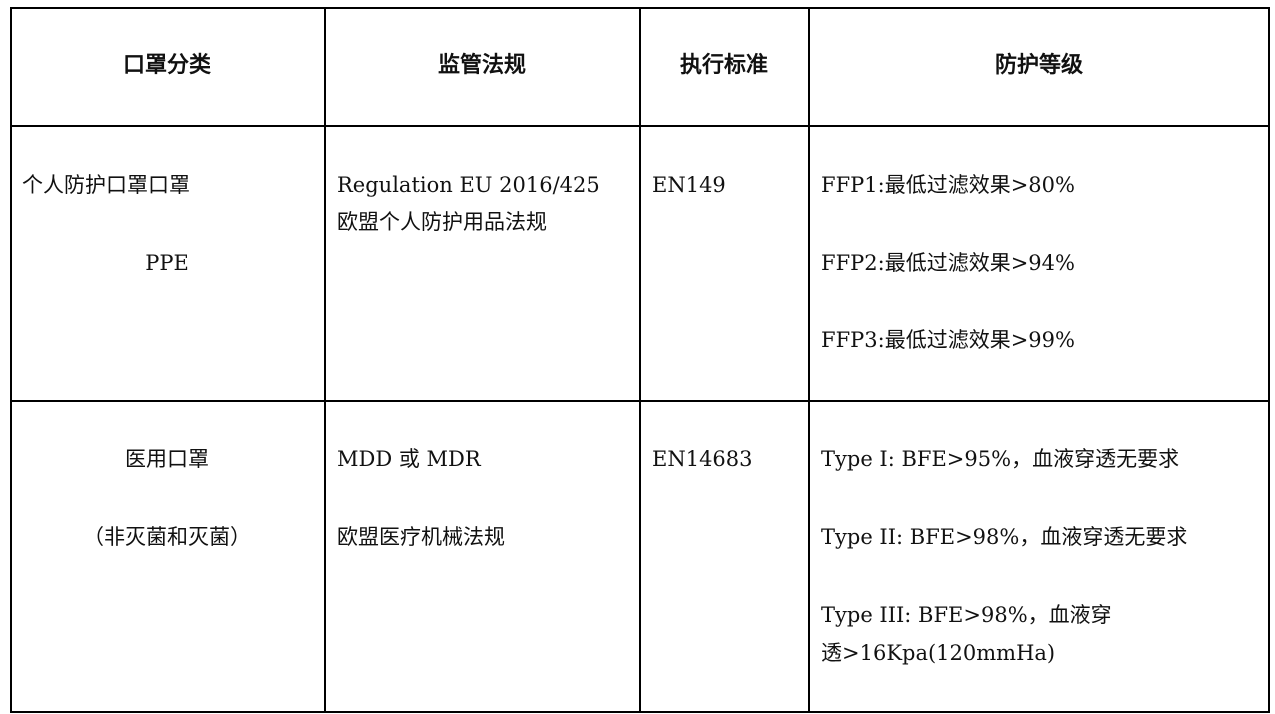 This screenshot has height=714, width=1275. Describe the element at coordinates (167, 65) in the screenshot. I see `header-category: 口罩分类` at that location.